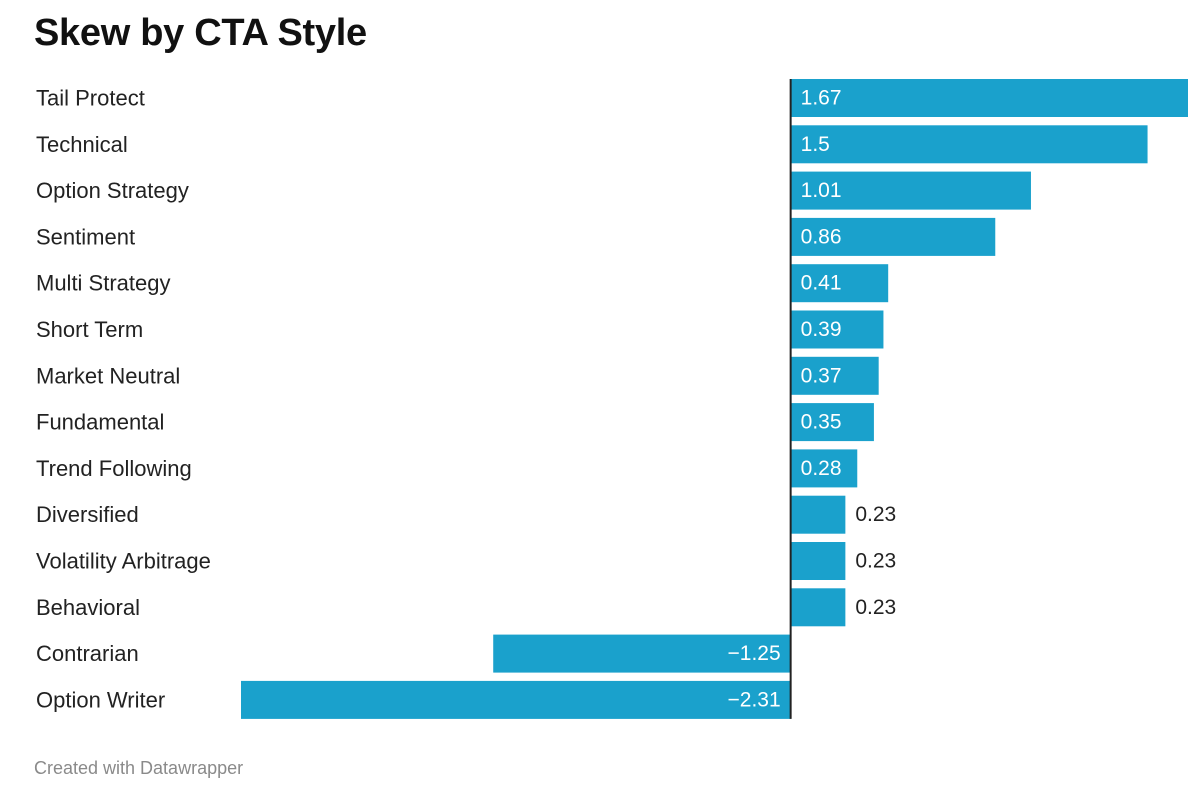  What do you see at coordinates (100, 699) in the screenshot?
I see `category-label: Option Writer` at bounding box center [100, 699].